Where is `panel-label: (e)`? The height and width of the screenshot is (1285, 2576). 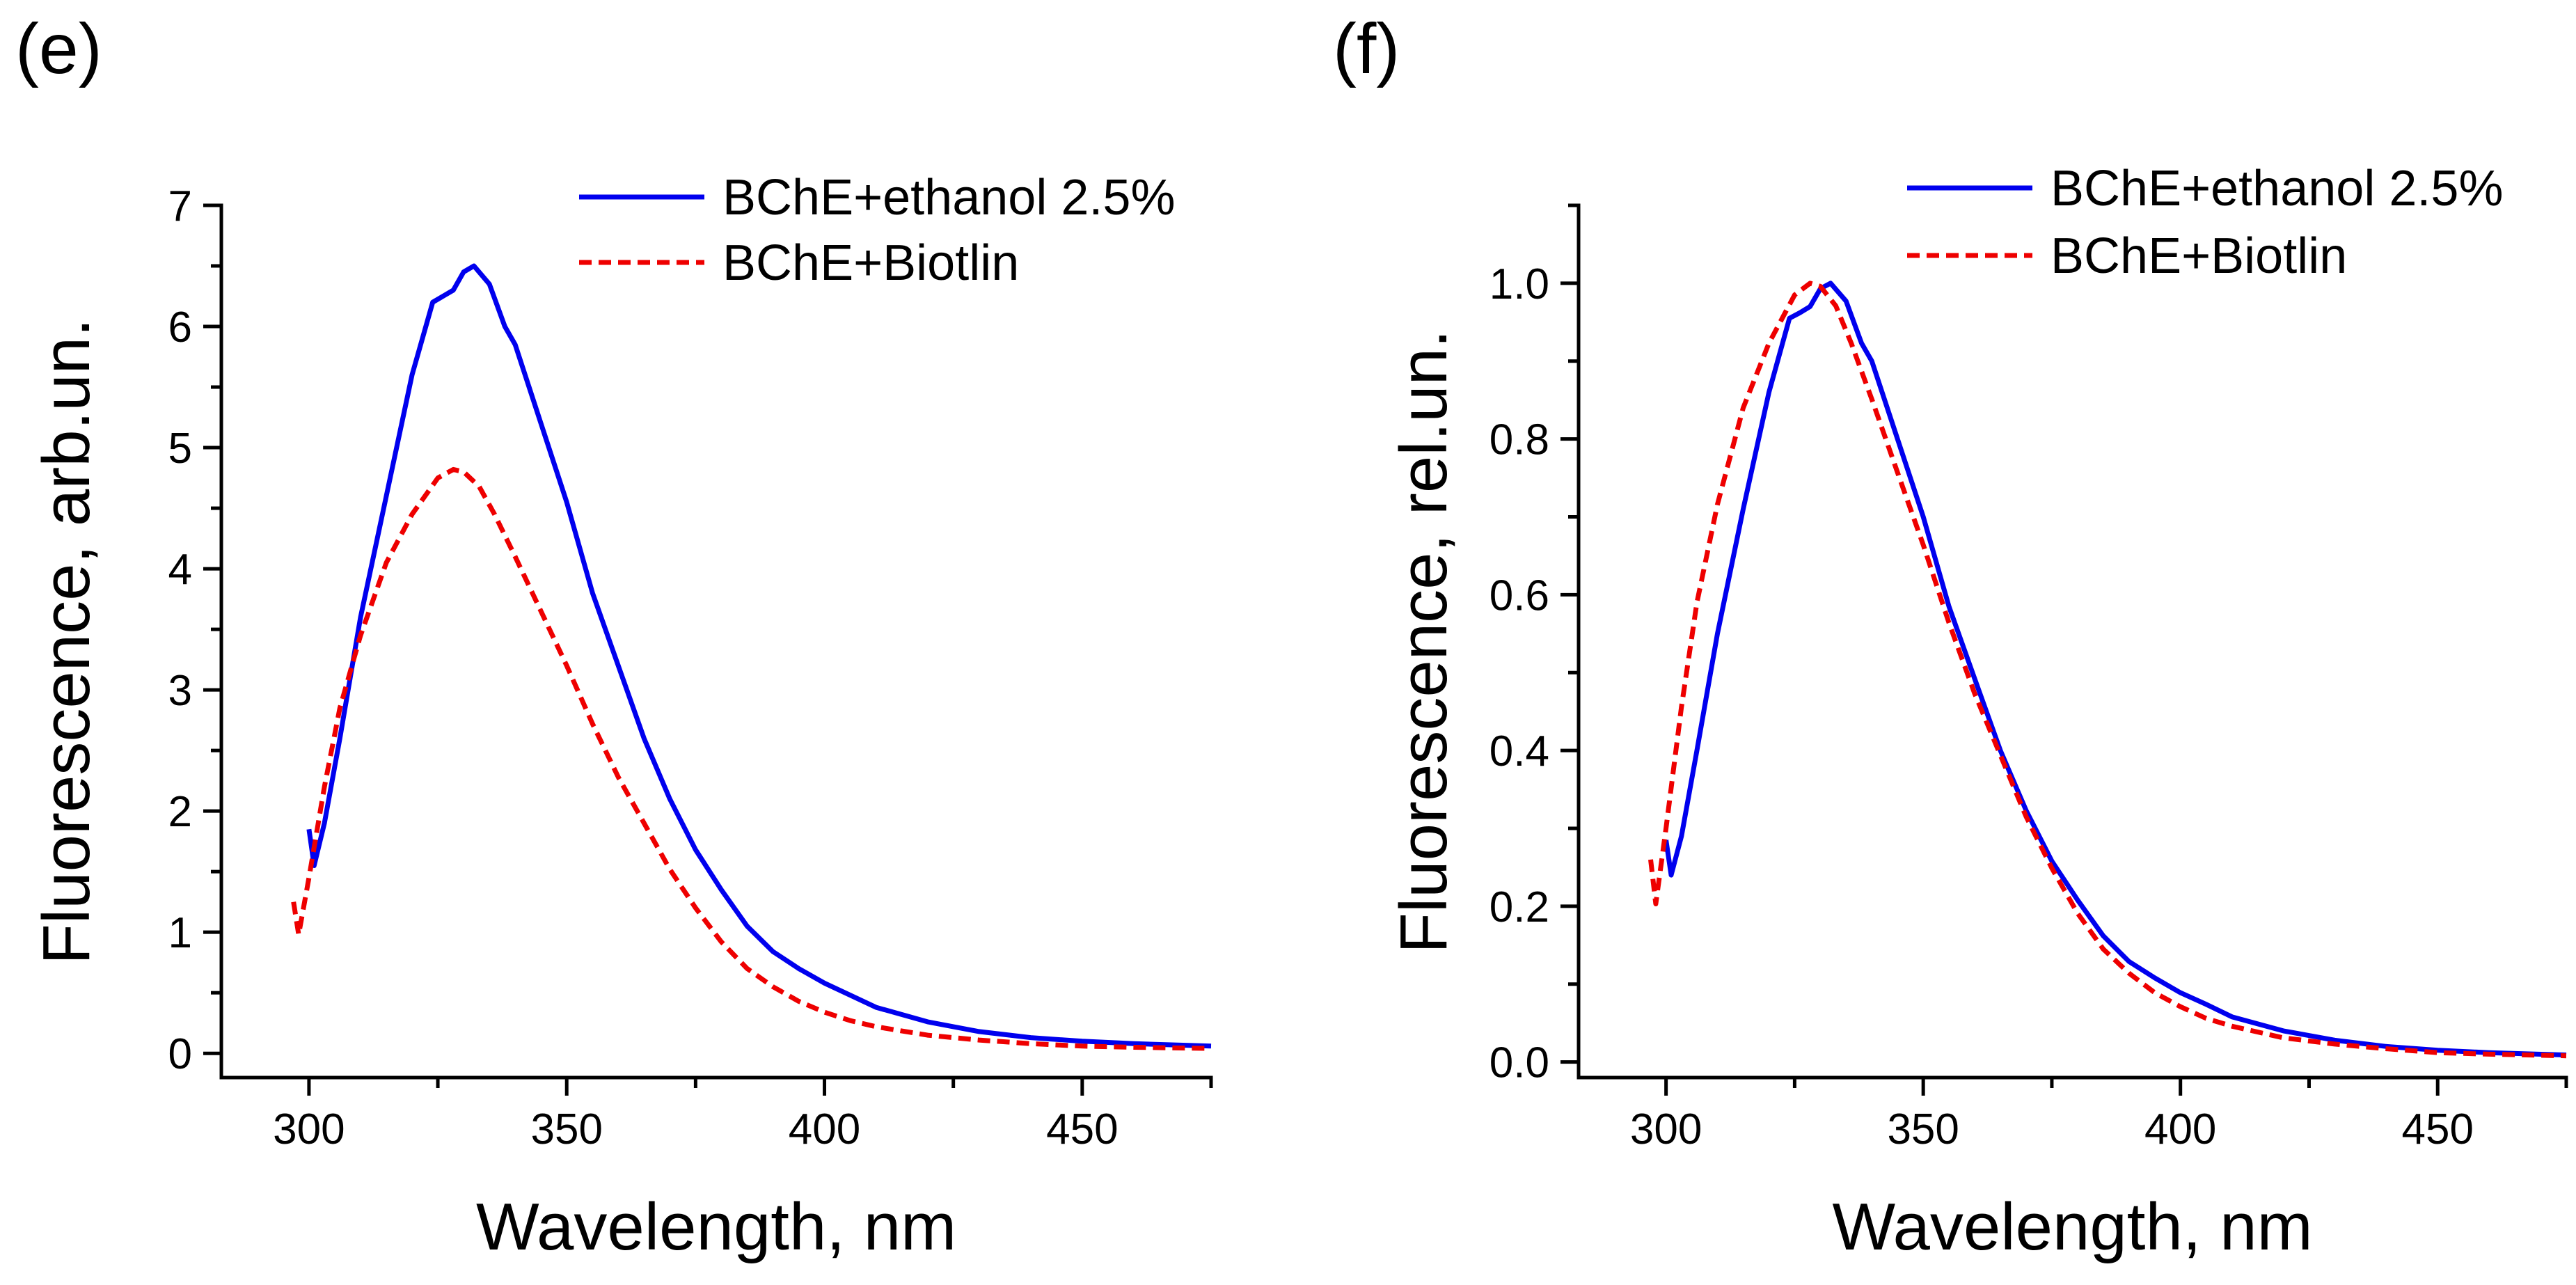
panel-label: (e) is located at coordinates (58, 48).